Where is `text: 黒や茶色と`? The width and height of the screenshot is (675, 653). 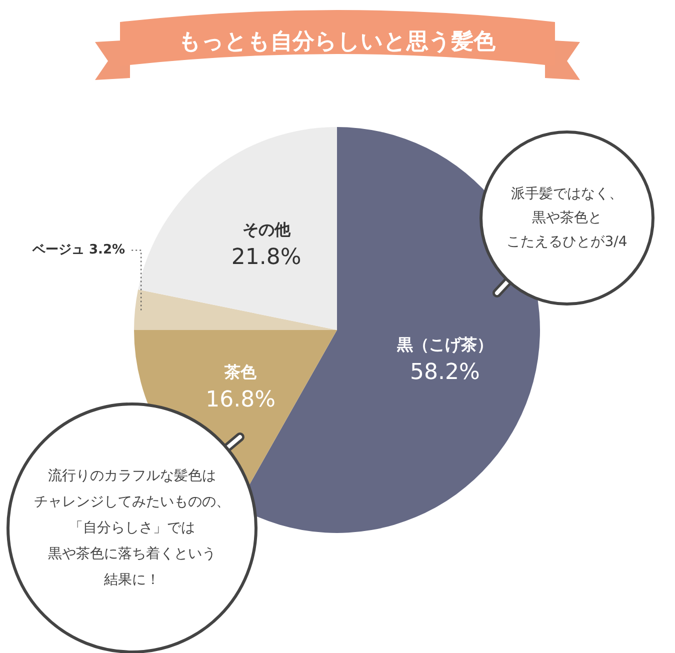 text: 黒や茶色と is located at coordinates (567, 218).